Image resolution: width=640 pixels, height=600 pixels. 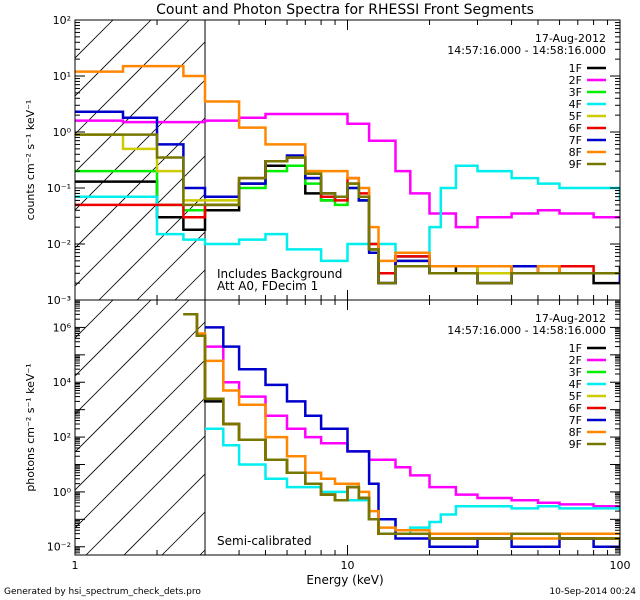 I want to click on plot-annotation: Att A0, FDecim 1, so click(x=267, y=286).